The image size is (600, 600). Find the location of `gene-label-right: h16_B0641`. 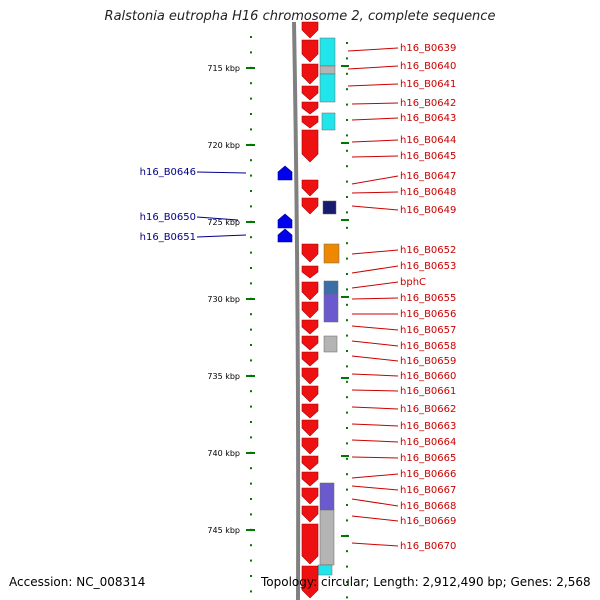

gene-label-right: h16_B0641 is located at coordinates (428, 84).